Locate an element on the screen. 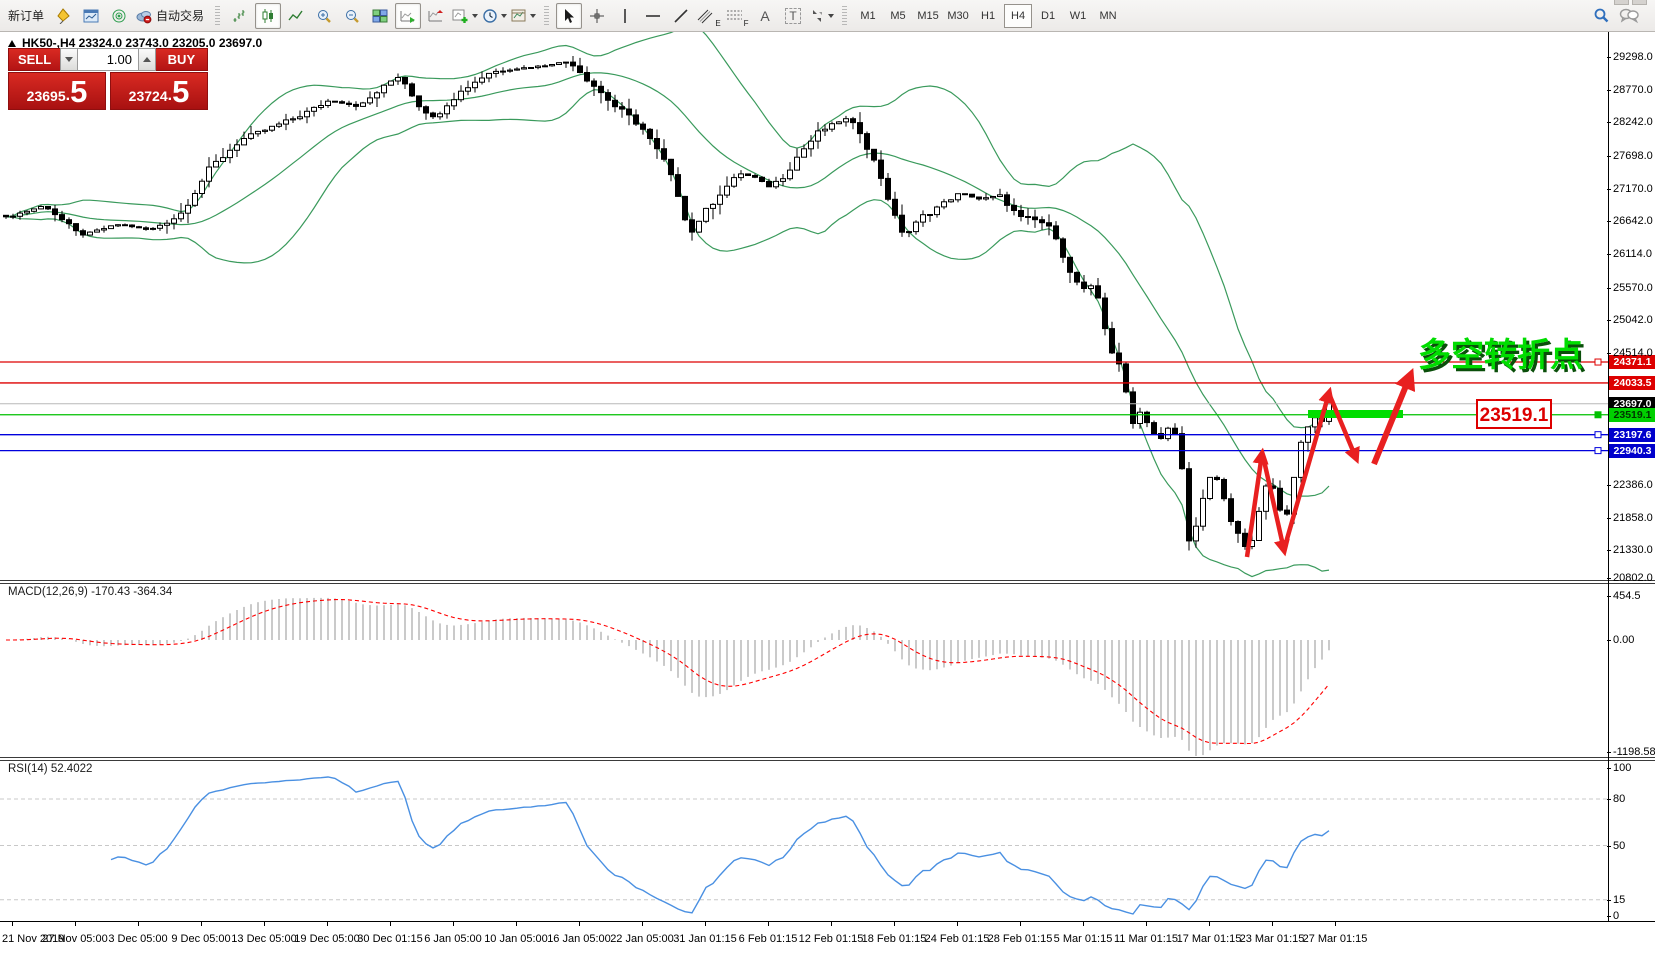 The width and height of the screenshot is (1655, 954). collapse-triangle-icon is located at coordinates (12, 43).